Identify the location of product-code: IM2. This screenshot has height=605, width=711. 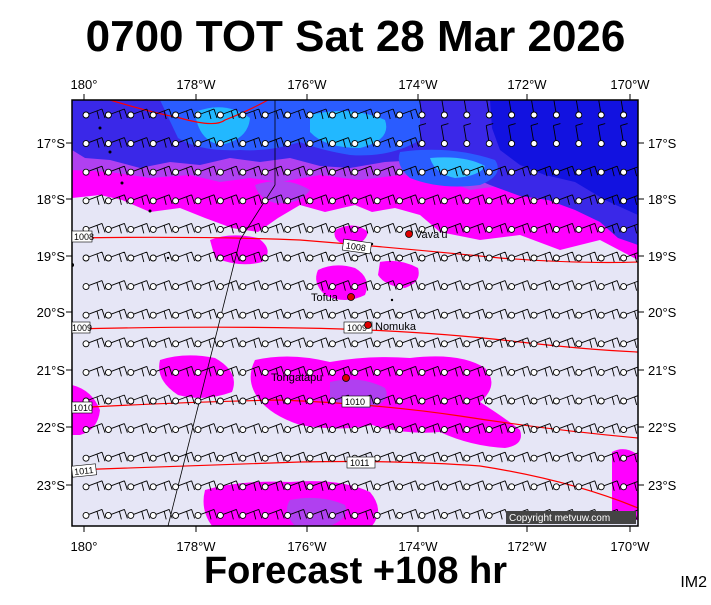
(693, 582).